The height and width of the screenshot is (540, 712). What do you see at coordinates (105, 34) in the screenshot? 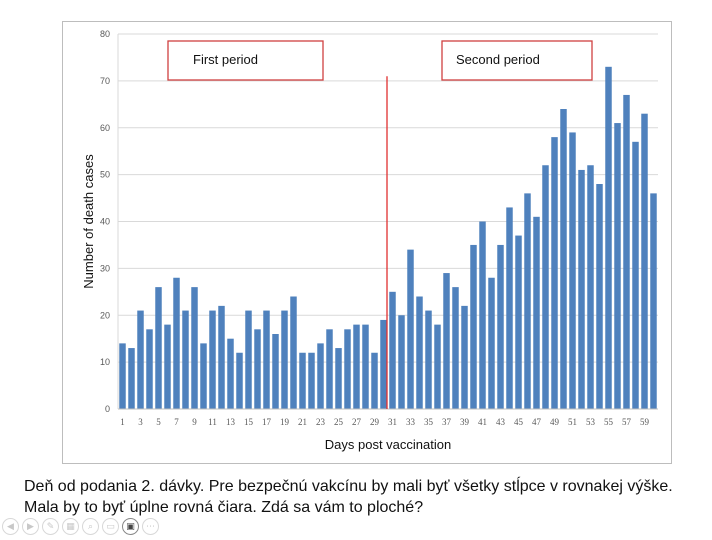
I see `y-tick-label: 80` at bounding box center [105, 34].